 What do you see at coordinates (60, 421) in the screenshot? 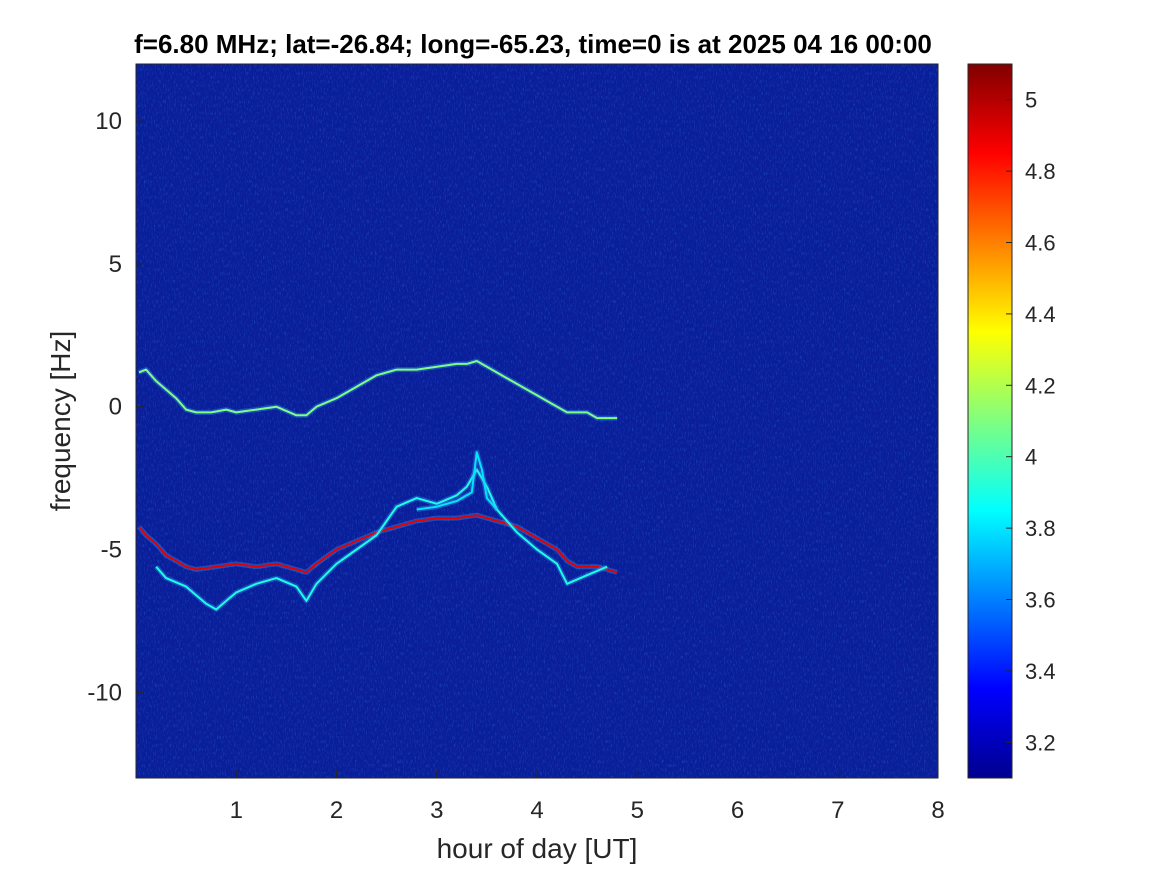
I see `y-axis-label: frequency [Hz]` at bounding box center [60, 421].